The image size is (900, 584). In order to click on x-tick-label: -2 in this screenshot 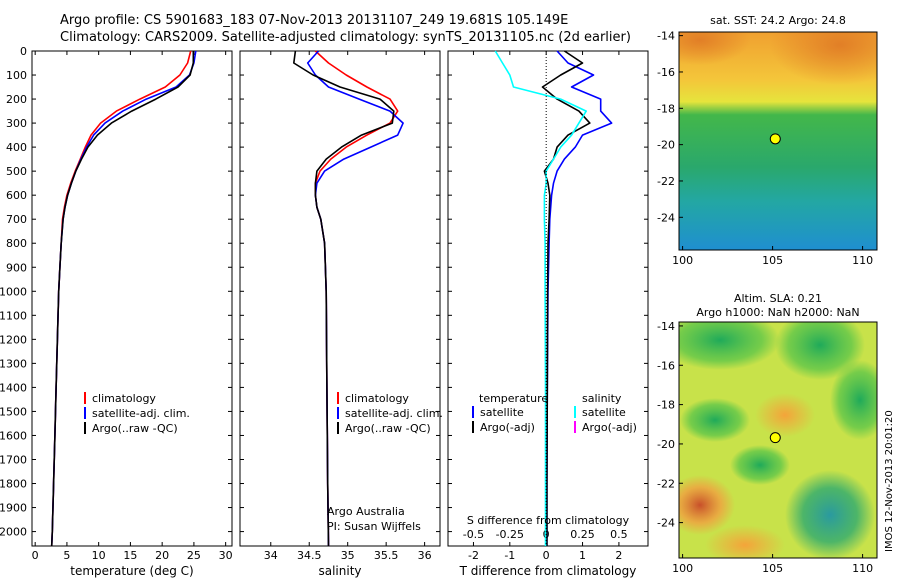, I will do `click(473, 555)`.